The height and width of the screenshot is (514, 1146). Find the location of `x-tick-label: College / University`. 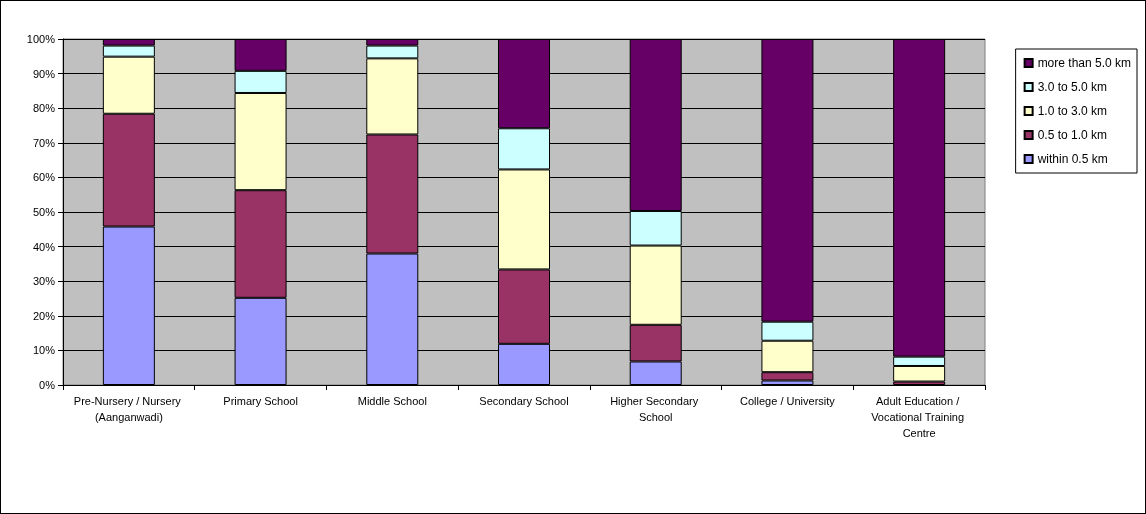

x-tick-label: College / University is located at coordinates (788, 401).